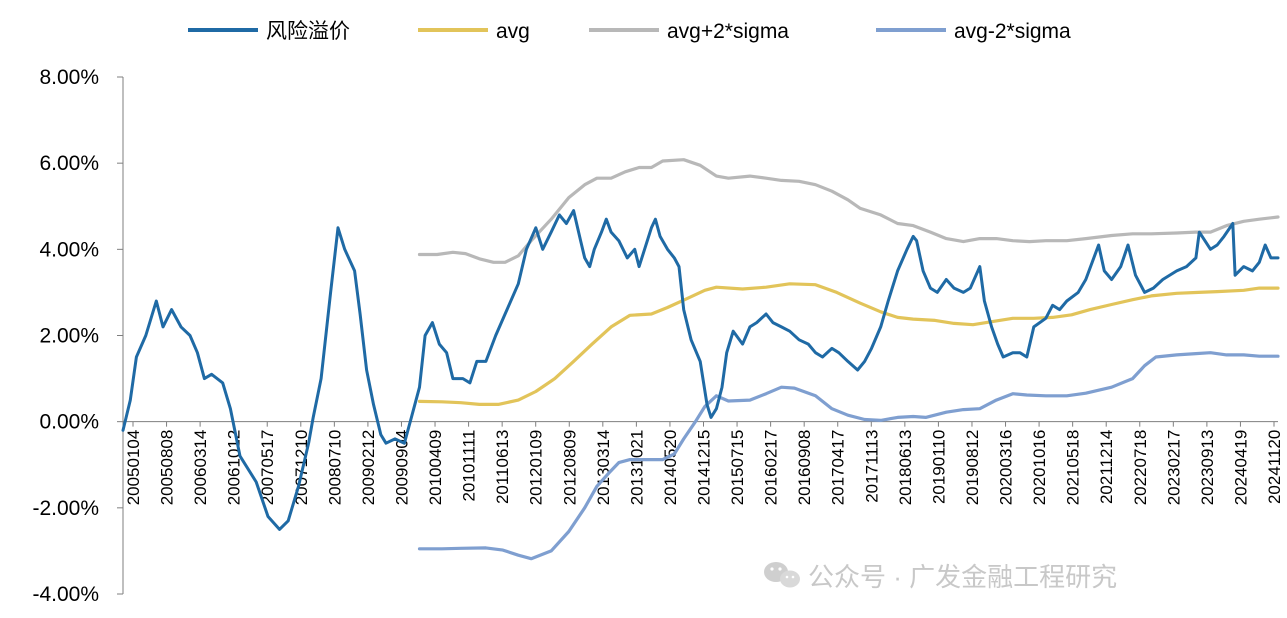 The image size is (1287, 618). I want to click on y-tick-label: 4.00%, so click(69, 249).